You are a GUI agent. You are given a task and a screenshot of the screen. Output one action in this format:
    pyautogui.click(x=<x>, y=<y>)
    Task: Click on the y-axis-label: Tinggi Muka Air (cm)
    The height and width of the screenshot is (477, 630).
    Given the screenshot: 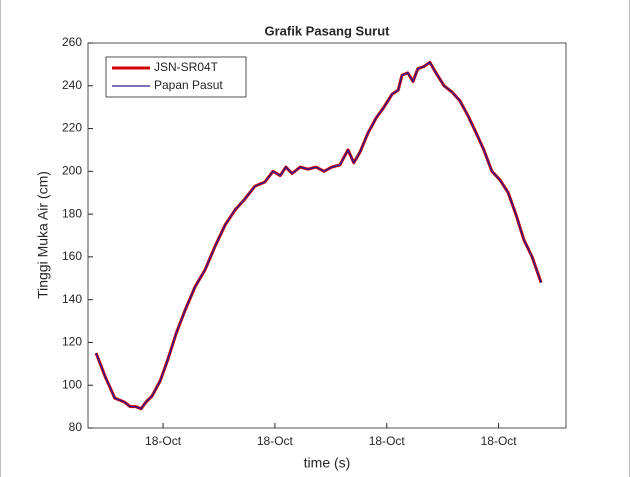 What is the action you would take?
    pyautogui.click(x=43, y=235)
    